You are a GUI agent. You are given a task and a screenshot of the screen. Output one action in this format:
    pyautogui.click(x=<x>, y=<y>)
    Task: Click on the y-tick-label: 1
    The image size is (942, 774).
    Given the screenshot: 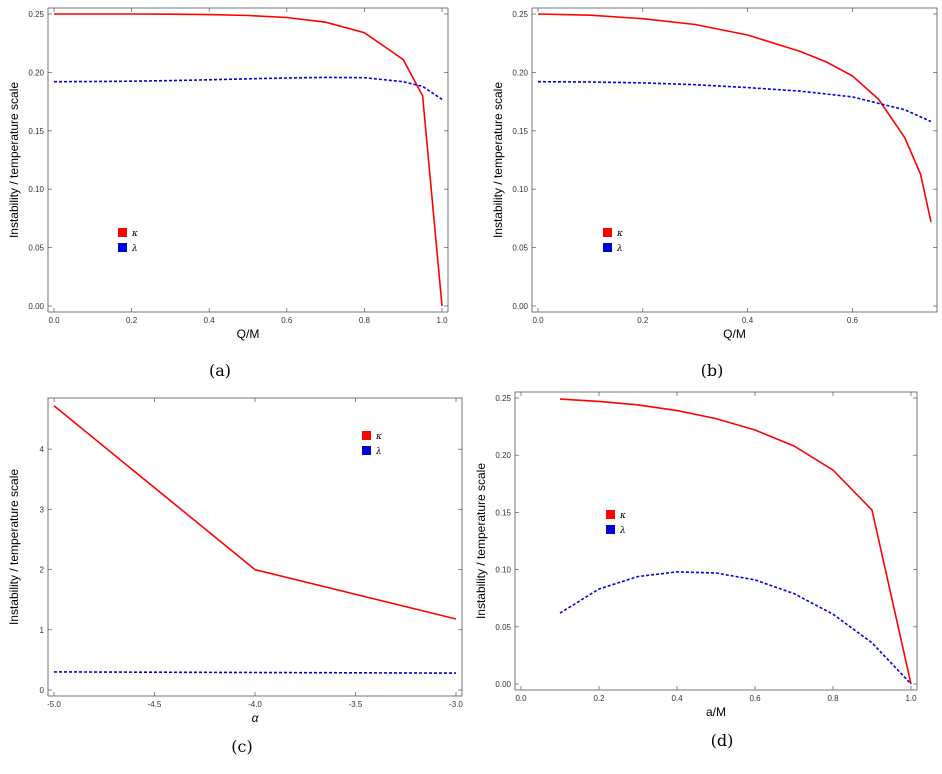 What is the action you would take?
    pyautogui.click(x=42, y=630)
    